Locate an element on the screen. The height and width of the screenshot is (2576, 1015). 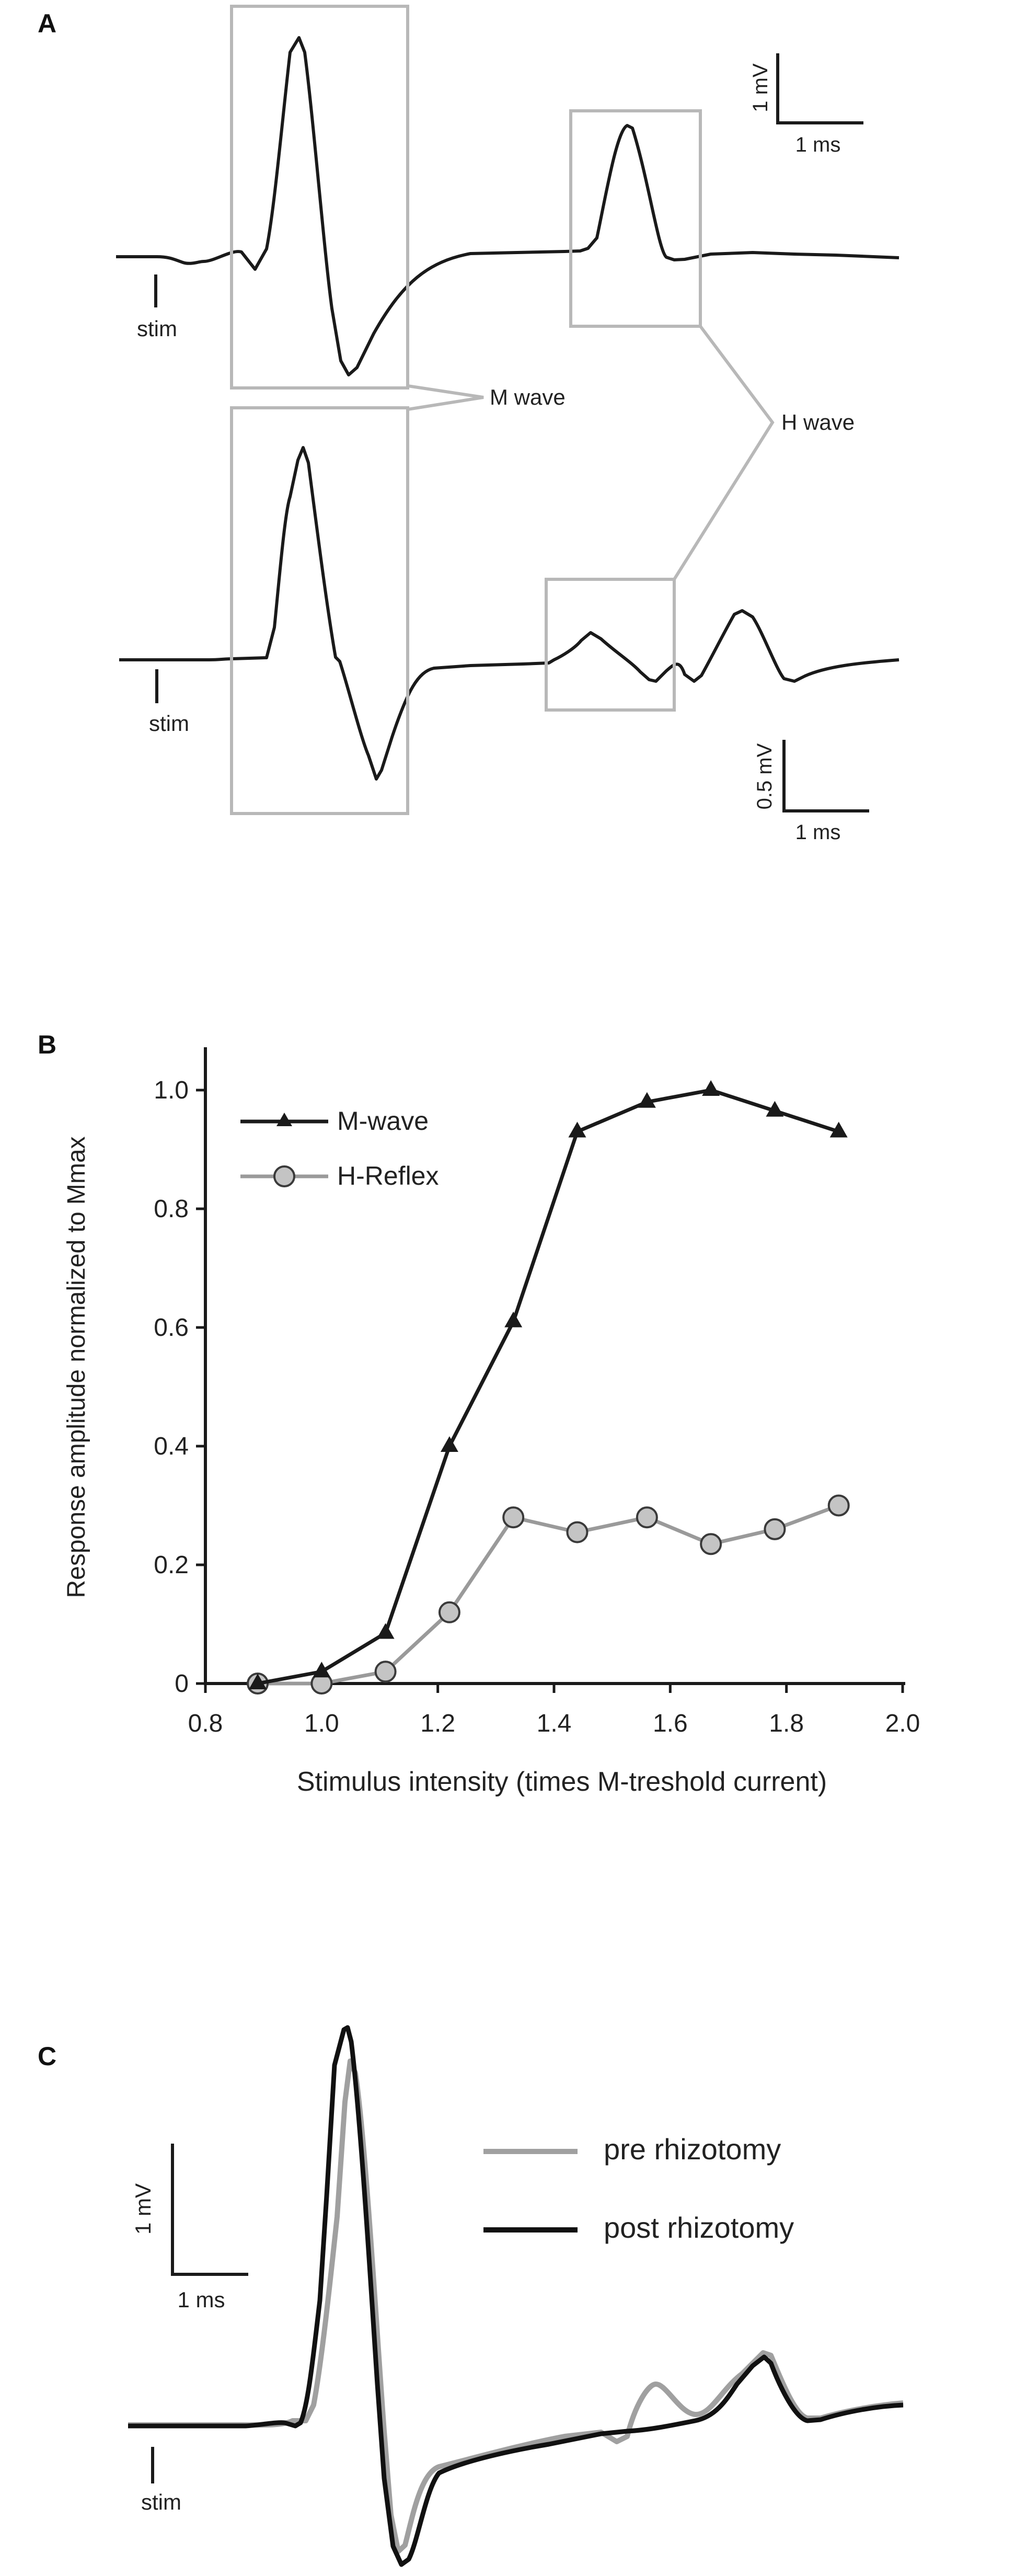
chart-series is located at coordinates (548, 1387).